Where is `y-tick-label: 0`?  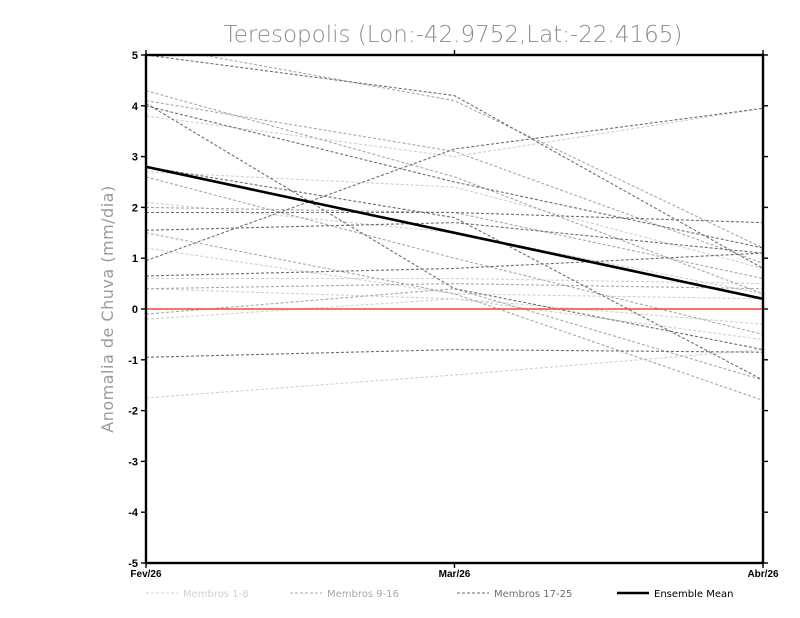
y-tick-label: 0 is located at coordinates (135, 310).